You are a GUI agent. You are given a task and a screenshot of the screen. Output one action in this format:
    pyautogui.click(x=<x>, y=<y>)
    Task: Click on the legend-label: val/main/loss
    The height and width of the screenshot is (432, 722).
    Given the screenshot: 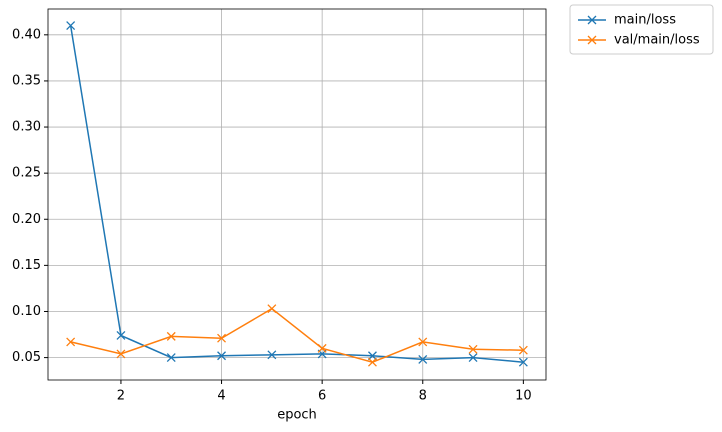 What is the action you would take?
    pyautogui.click(x=657, y=40)
    